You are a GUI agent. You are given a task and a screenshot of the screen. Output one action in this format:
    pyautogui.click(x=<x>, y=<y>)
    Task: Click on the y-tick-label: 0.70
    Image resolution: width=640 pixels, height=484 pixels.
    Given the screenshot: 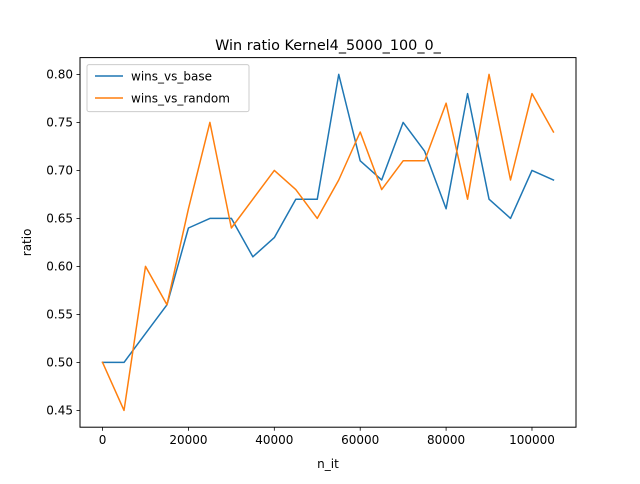 What is the action you would take?
    pyautogui.click(x=59, y=171)
    